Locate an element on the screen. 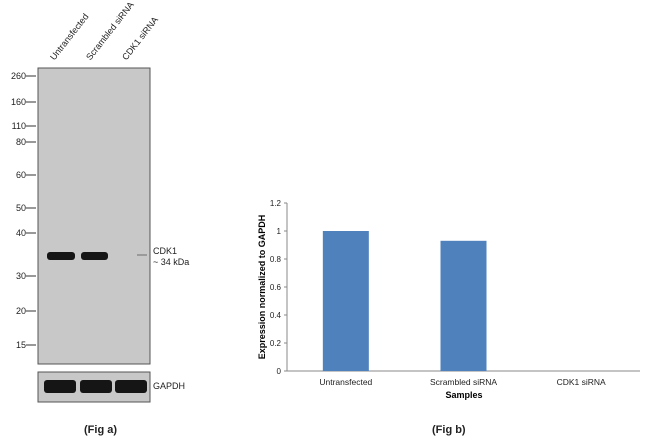 Image resolution: width=650 pixels, height=445 pixels. y-tick-label: 0.2 is located at coordinates (276, 343).